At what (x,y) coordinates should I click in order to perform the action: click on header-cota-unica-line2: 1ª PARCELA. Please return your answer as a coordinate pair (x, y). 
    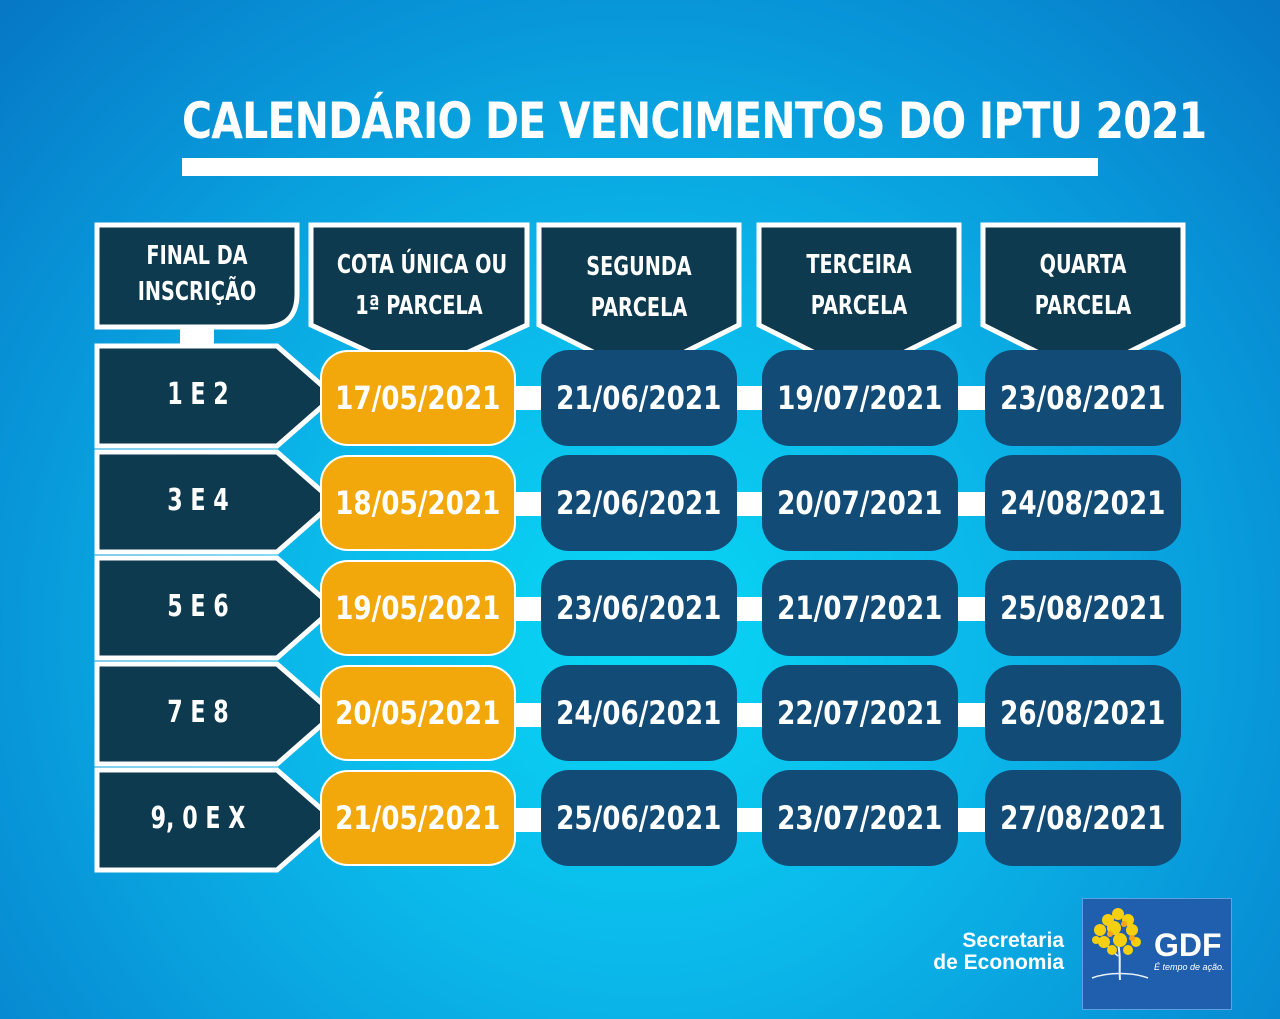
    Looking at the image, I should click on (419, 306).